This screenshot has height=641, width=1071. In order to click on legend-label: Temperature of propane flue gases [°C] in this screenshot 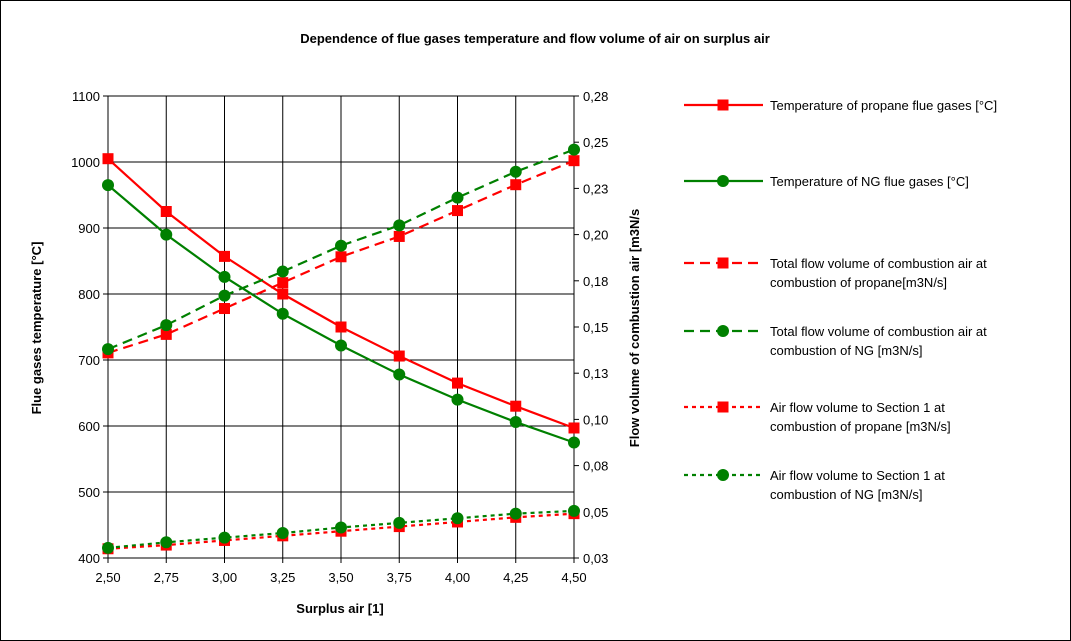, I will do `click(883, 105)`.